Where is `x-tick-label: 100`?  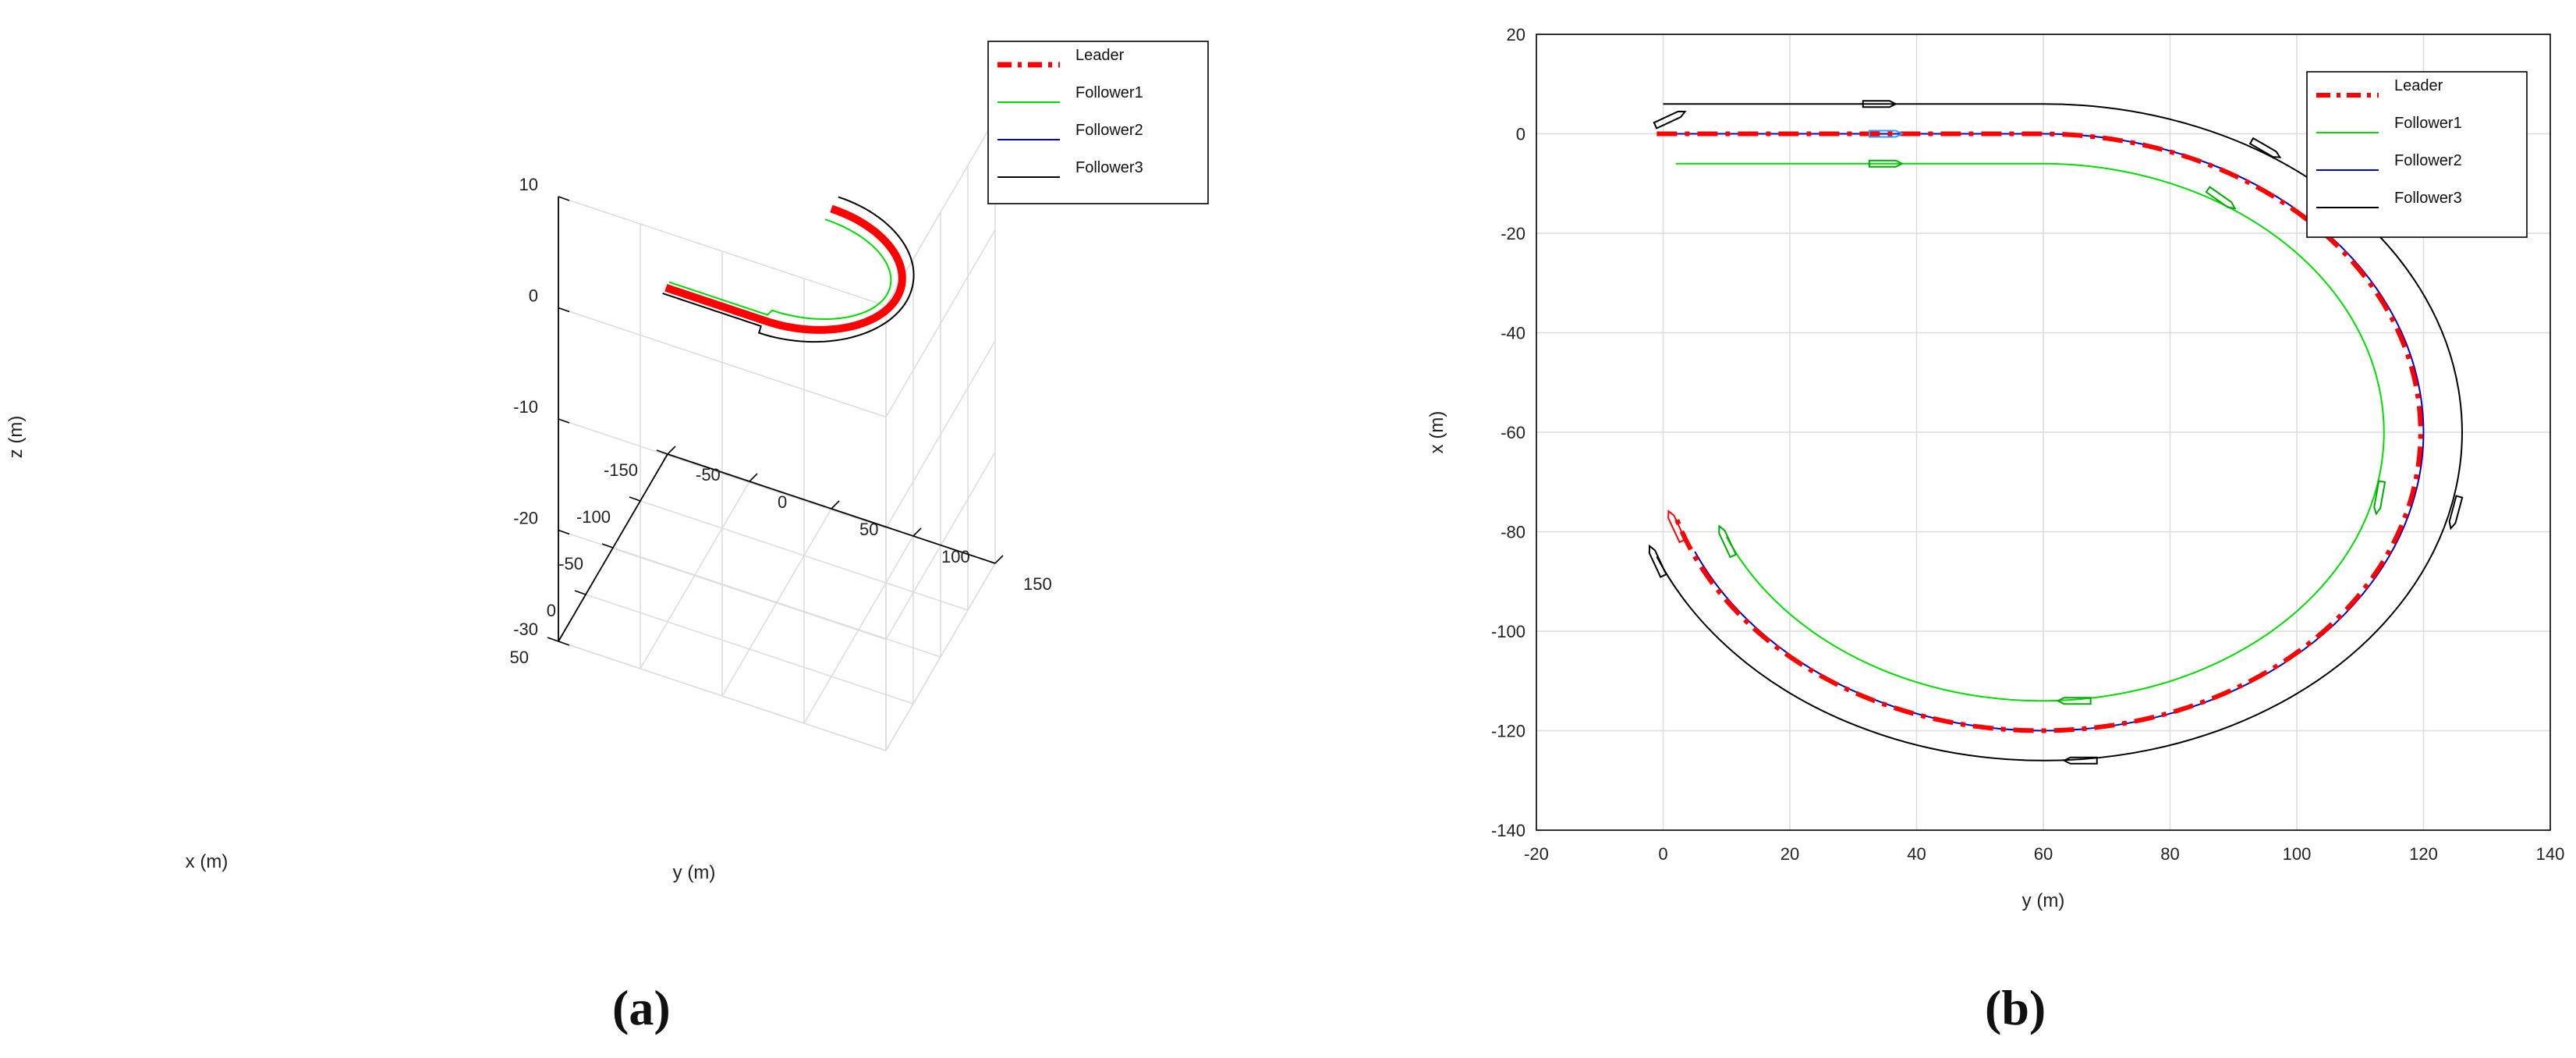 x-tick-label: 100 is located at coordinates (2297, 854).